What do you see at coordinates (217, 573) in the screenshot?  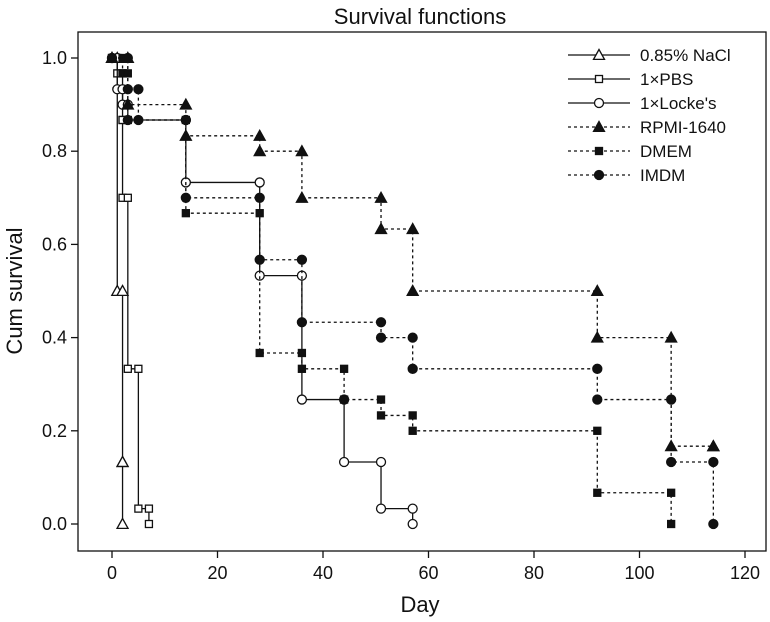 I see `x-tick-label: 20` at bounding box center [217, 573].